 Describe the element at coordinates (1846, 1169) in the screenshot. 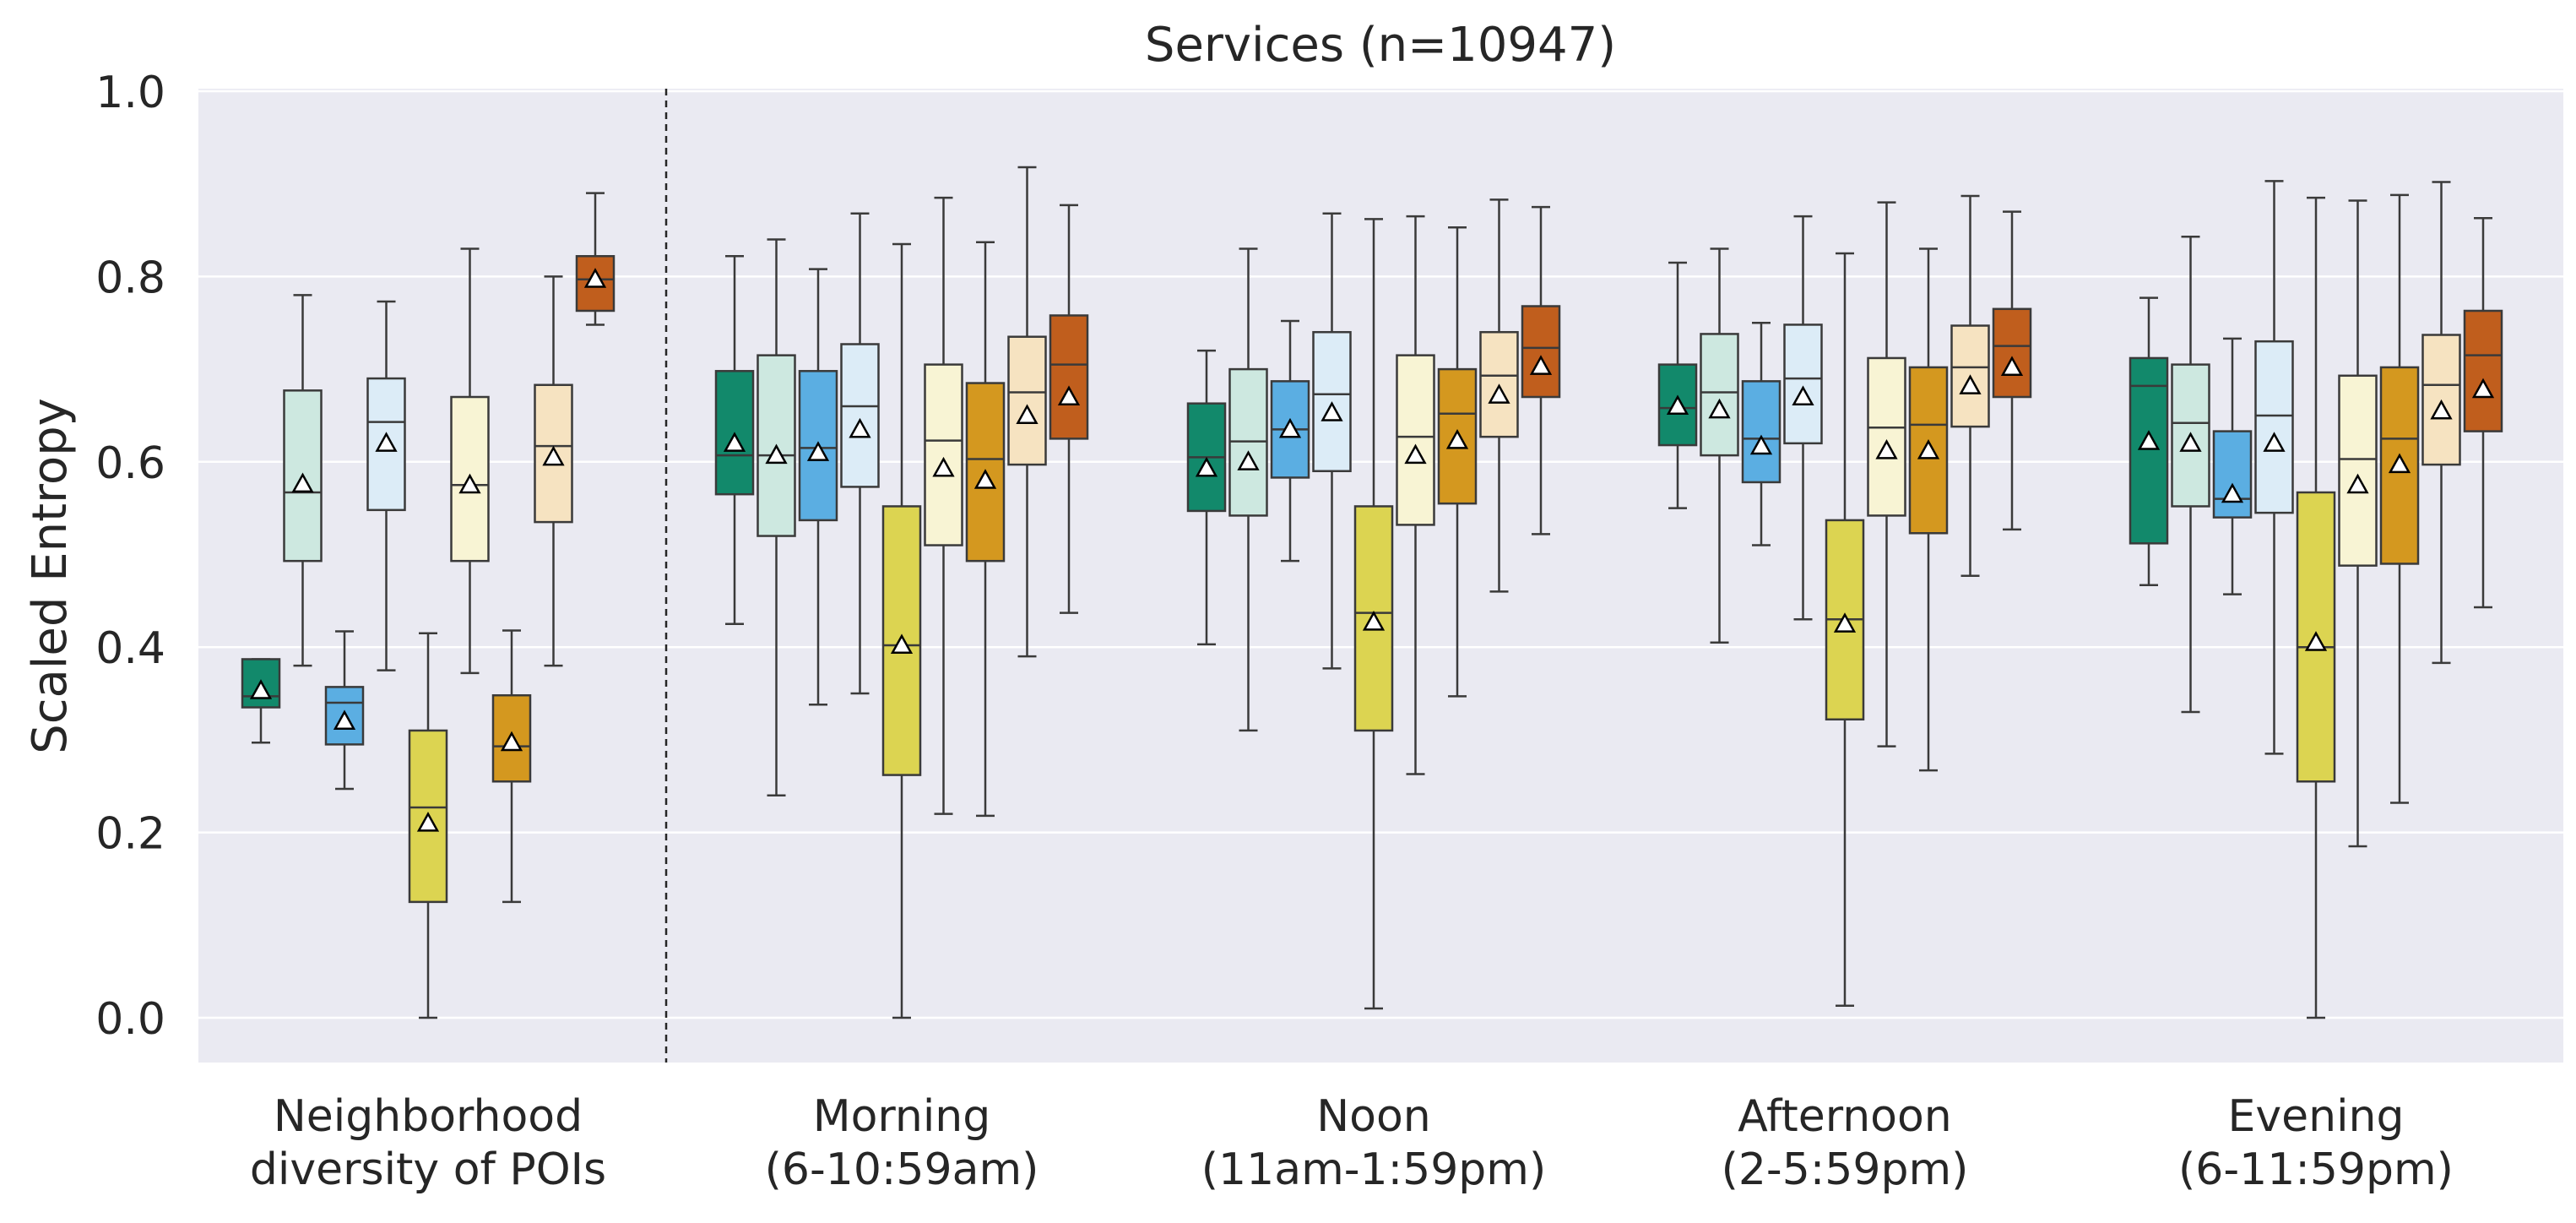

I see `x-tick-label: (2-5:59pm)` at that location.